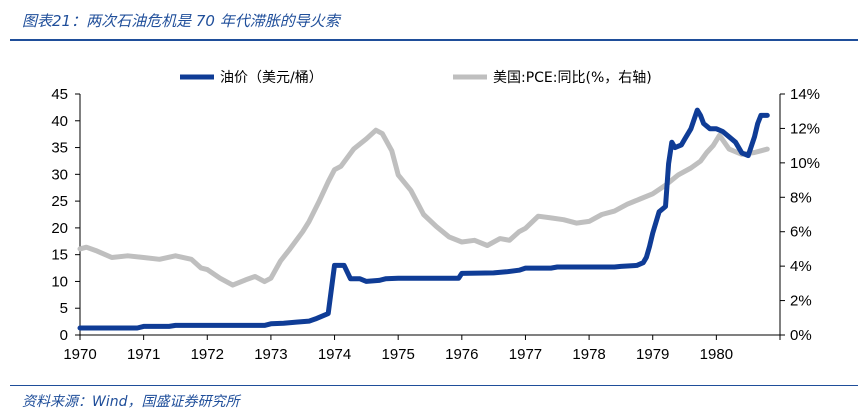 This screenshot has height=420, width=866. Describe the element at coordinates (801, 266) in the screenshot. I see `y-right-tick-label: 4%` at that location.